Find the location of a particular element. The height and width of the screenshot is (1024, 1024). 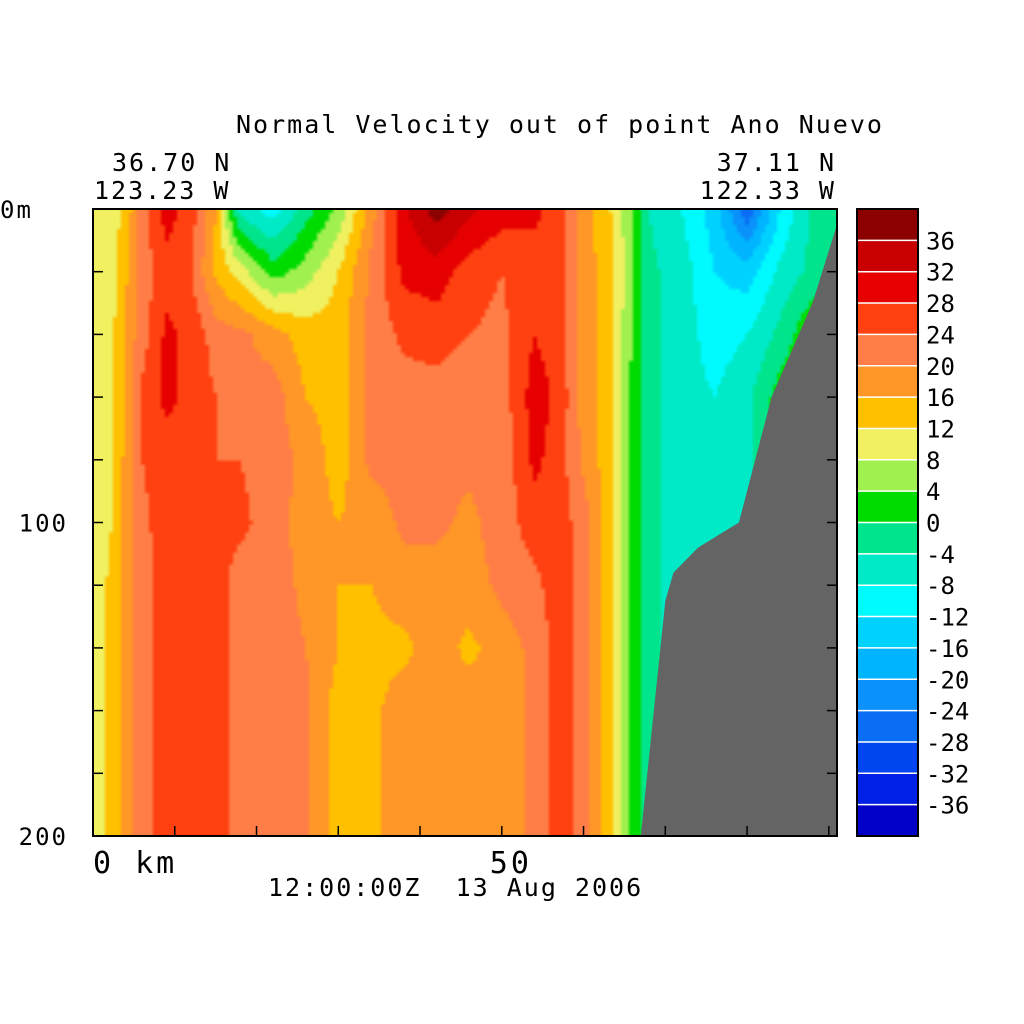

chart-timestamp: 12:00:00Z 13 Aug 2006 is located at coordinates (456, 887).